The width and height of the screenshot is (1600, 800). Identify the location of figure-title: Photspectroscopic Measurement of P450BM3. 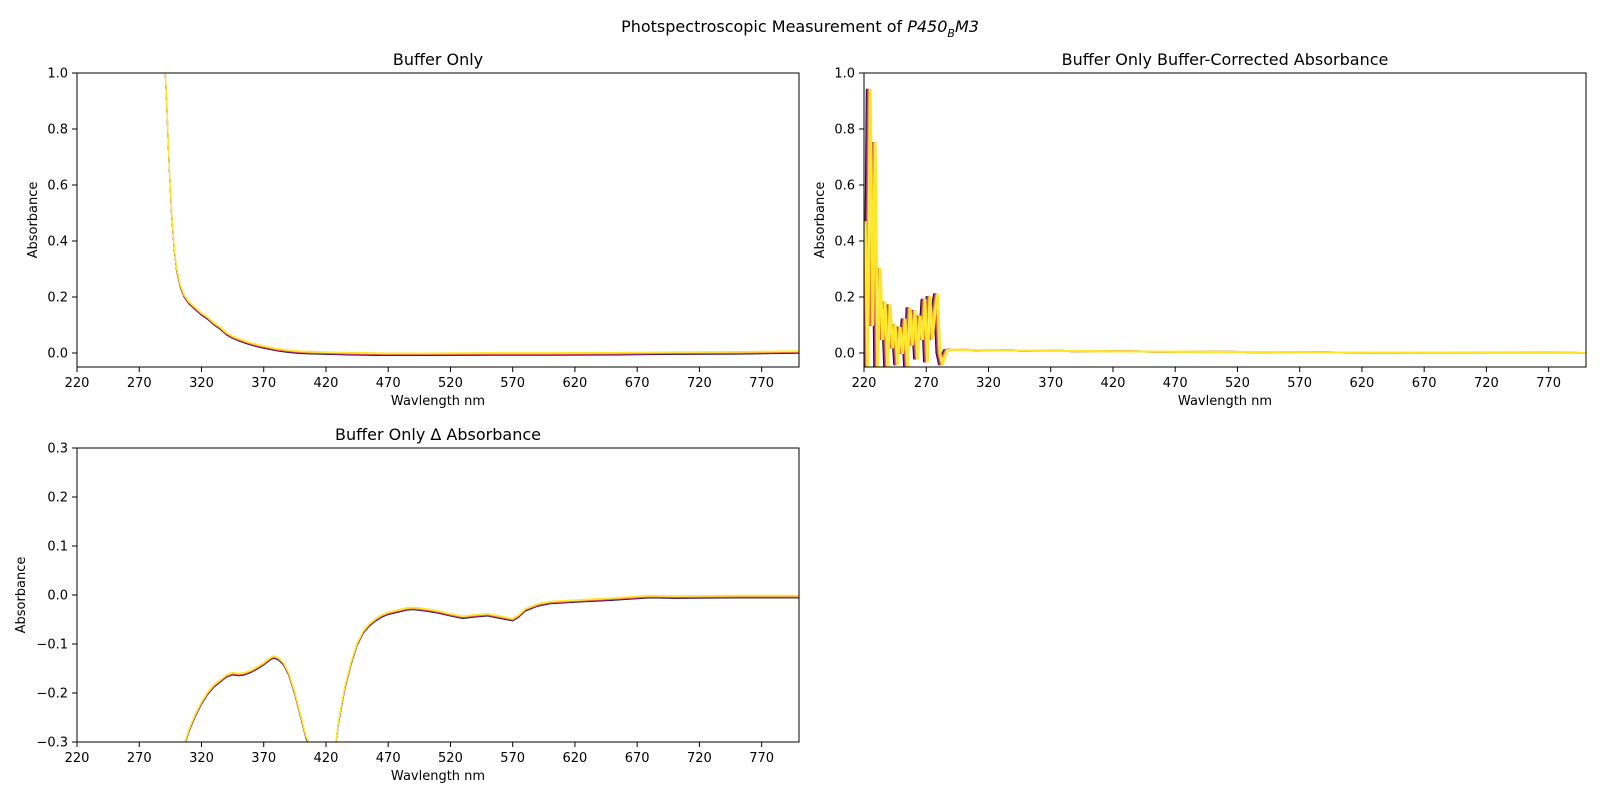
(800, 28).